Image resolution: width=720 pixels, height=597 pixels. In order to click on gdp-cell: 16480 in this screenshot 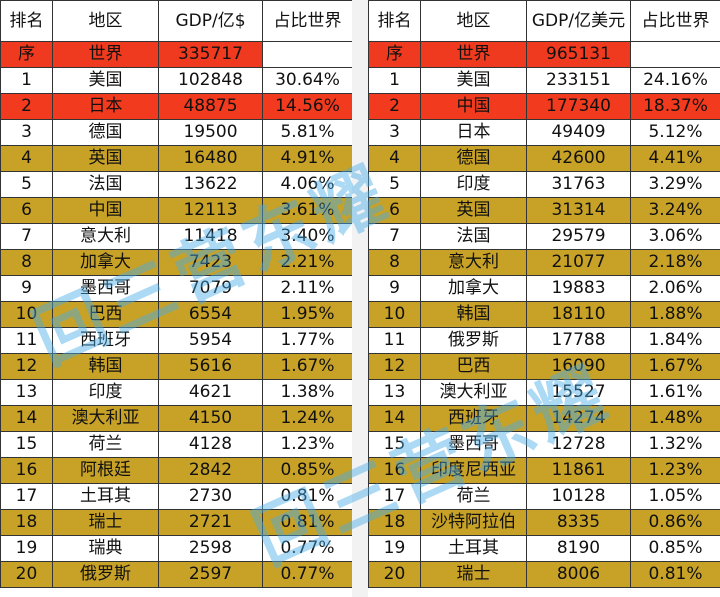, I will do `click(210, 158)`.